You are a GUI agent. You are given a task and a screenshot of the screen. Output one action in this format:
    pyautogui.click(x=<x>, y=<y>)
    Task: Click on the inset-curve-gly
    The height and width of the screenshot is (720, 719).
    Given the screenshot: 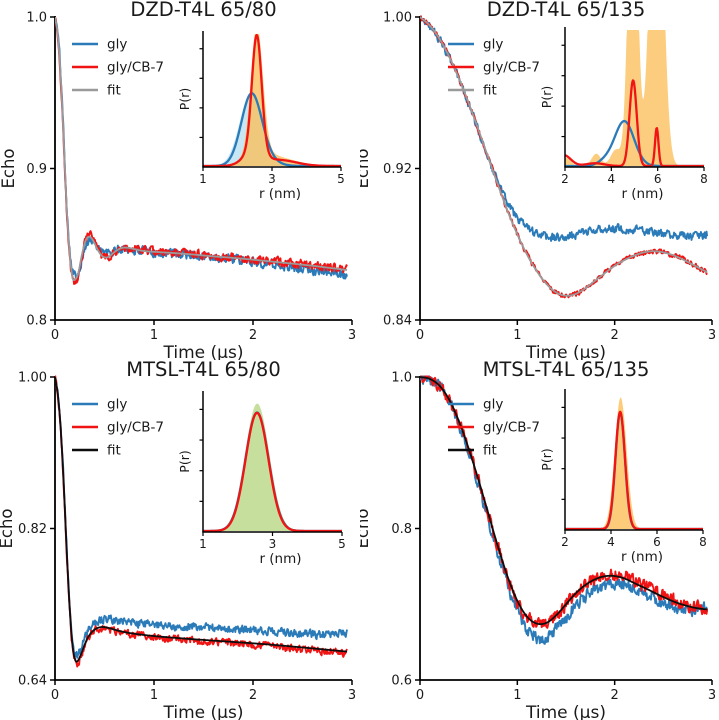 What is the action you would take?
    pyautogui.click(x=634, y=471)
    